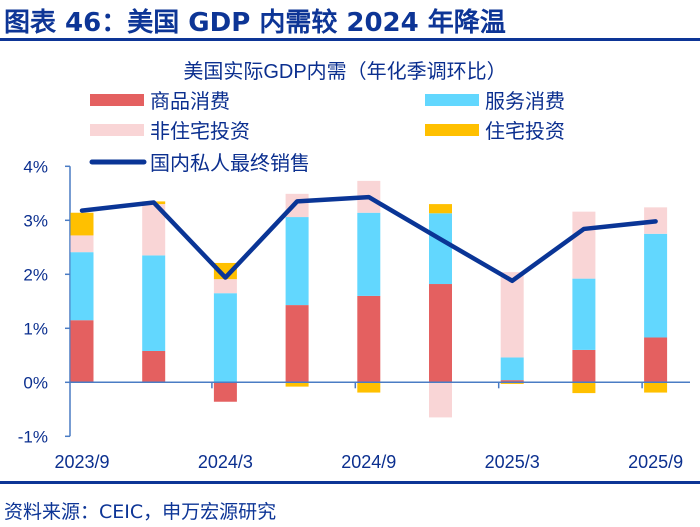 The width and height of the screenshot is (700, 527). Describe the element at coordinates (230, 163) in the screenshot. I see `legend-label: 国内私人最终销售` at that location.